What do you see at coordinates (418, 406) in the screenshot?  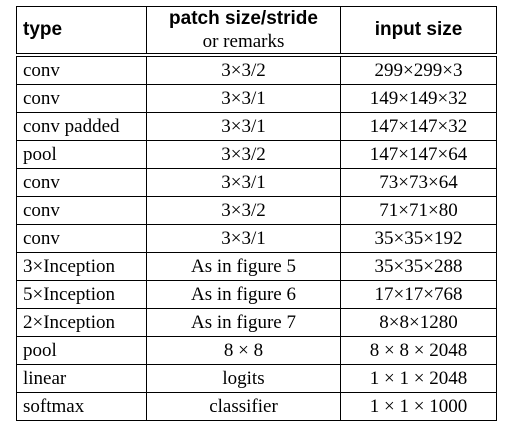 I see `cell-input: 1 × 1 × 1000` at bounding box center [418, 406].